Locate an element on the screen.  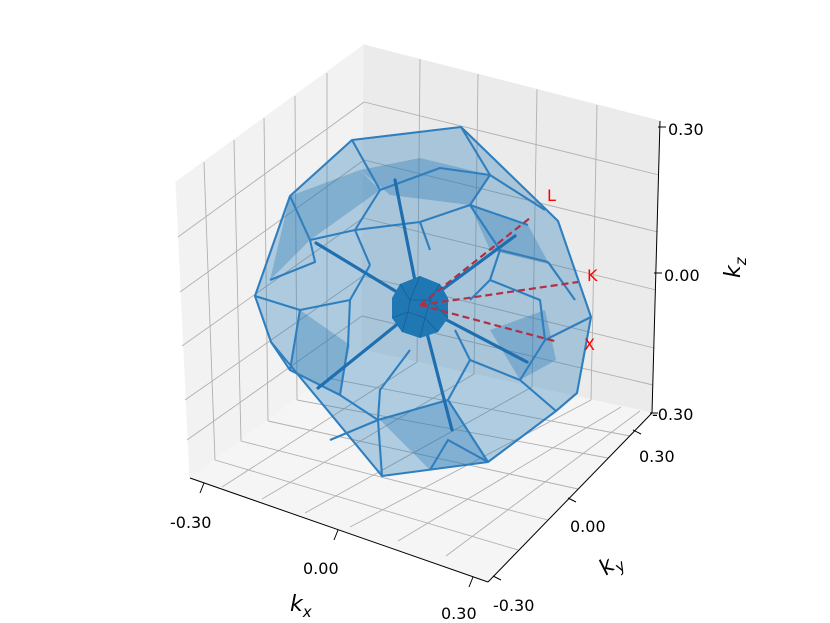
label-L: L is located at coordinates (551, 195).